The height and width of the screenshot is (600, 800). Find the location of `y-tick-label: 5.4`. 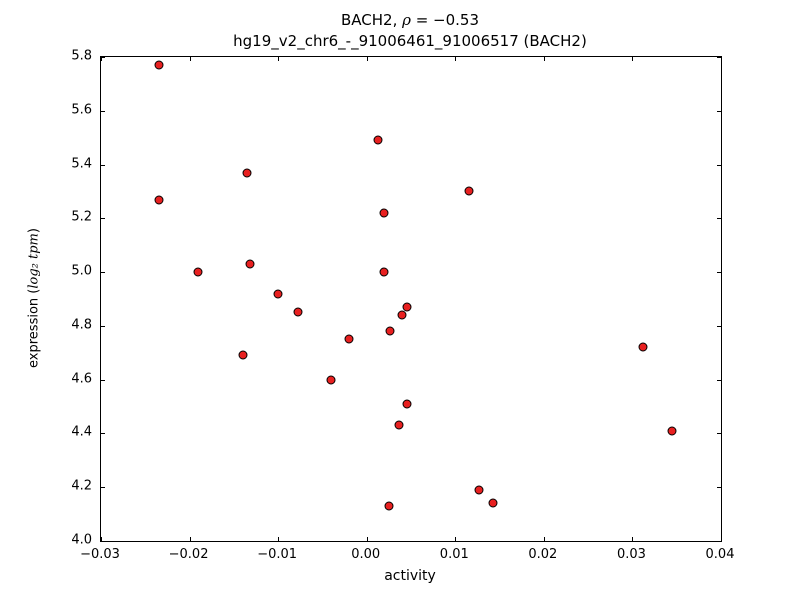

y-tick-label: 5.4 is located at coordinates (81, 164).